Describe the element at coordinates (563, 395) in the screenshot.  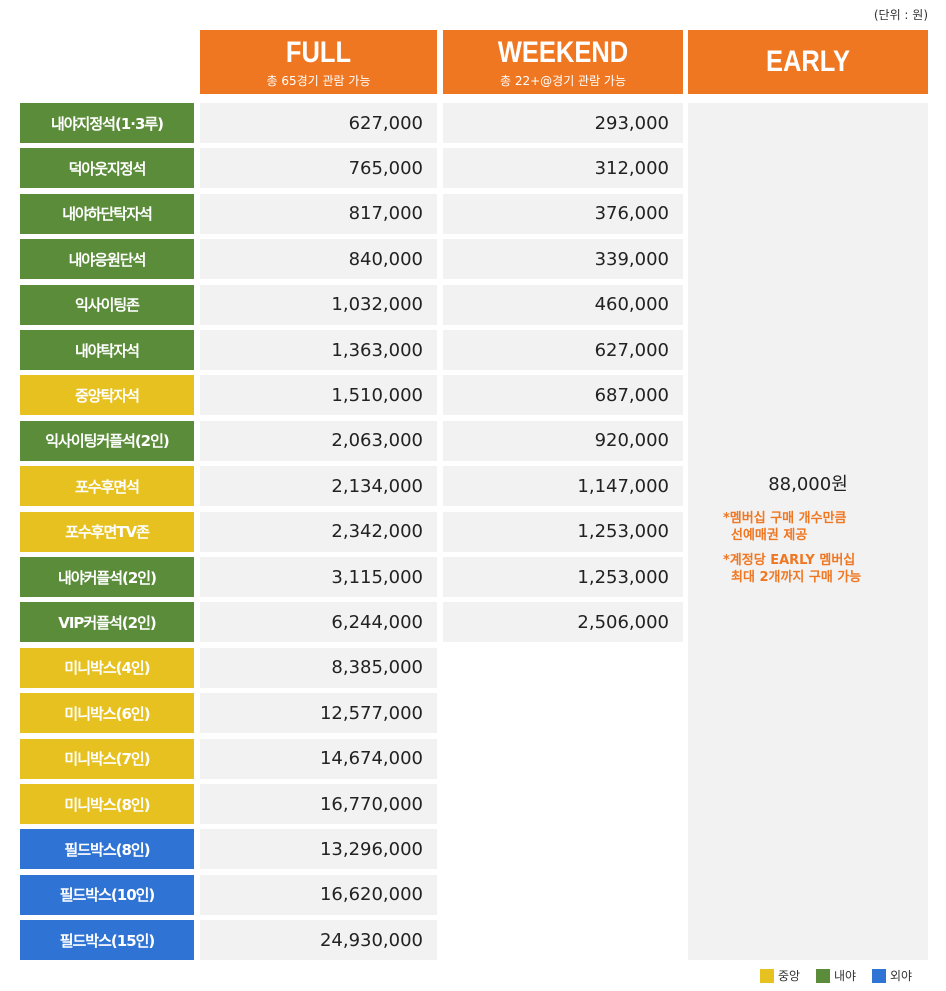
I see `weekend-price: 687,000` at that location.